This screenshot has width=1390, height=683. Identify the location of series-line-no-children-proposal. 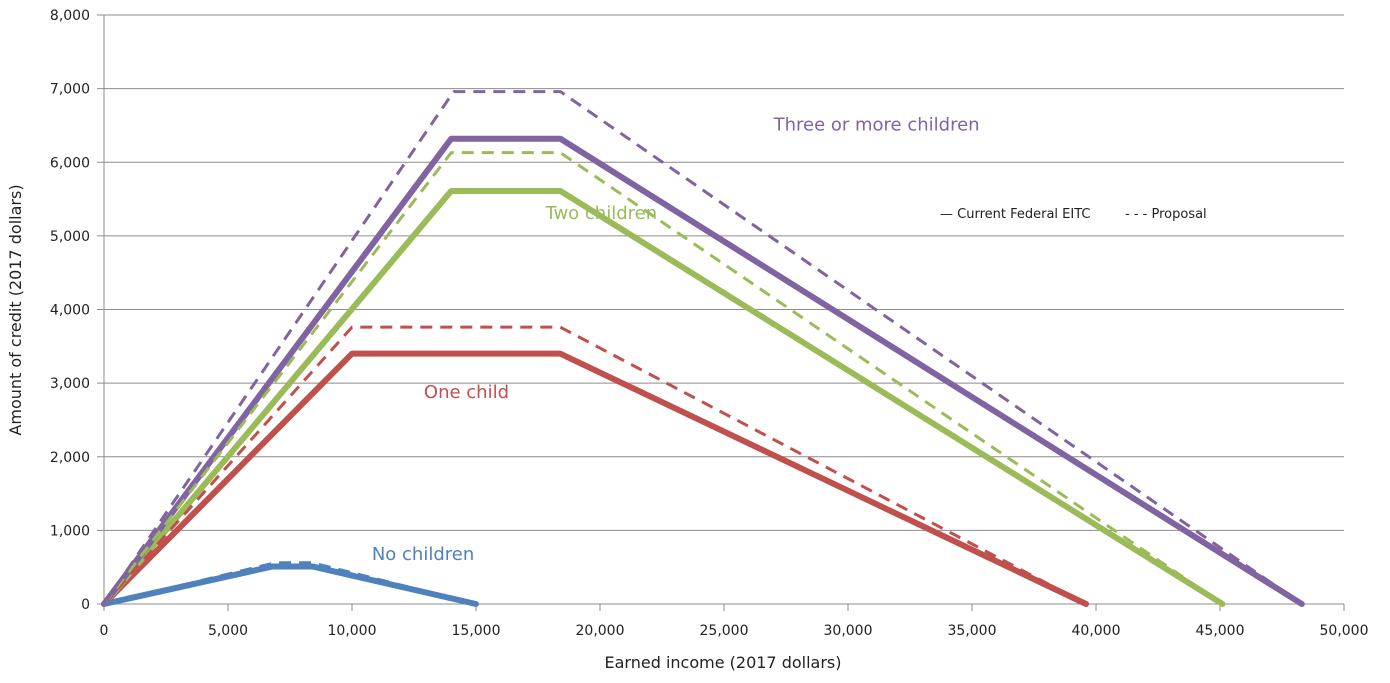
(290, 583).